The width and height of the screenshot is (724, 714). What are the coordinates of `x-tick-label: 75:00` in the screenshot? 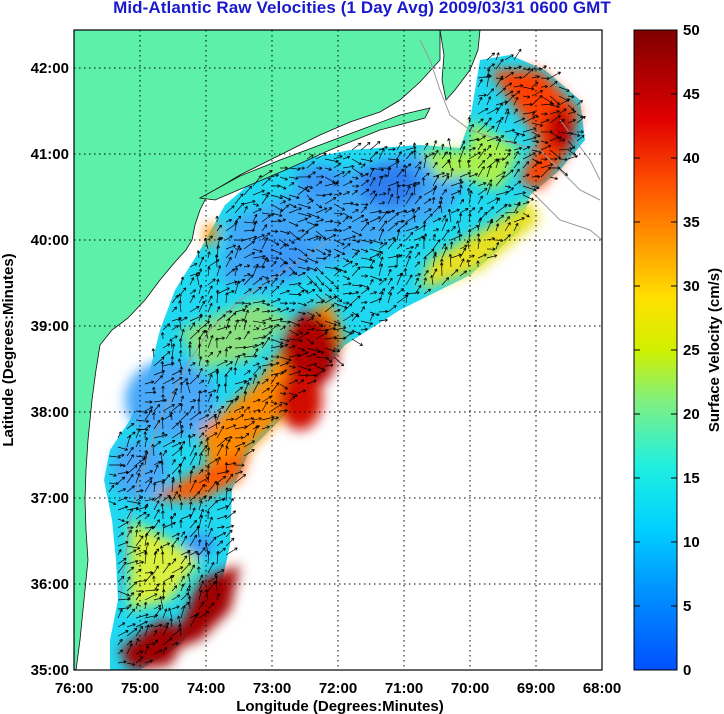 It's located at (140, 688).